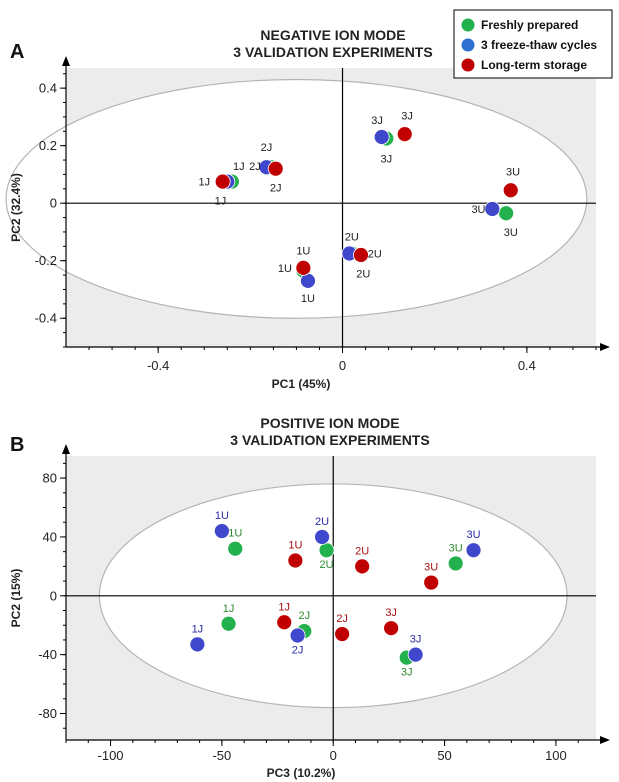 This screenshot has width=619, height=782. Describe the element at coordinates (444, 755) in the screenshot. I see `chart-b-x-tick-label: 50` at that location.